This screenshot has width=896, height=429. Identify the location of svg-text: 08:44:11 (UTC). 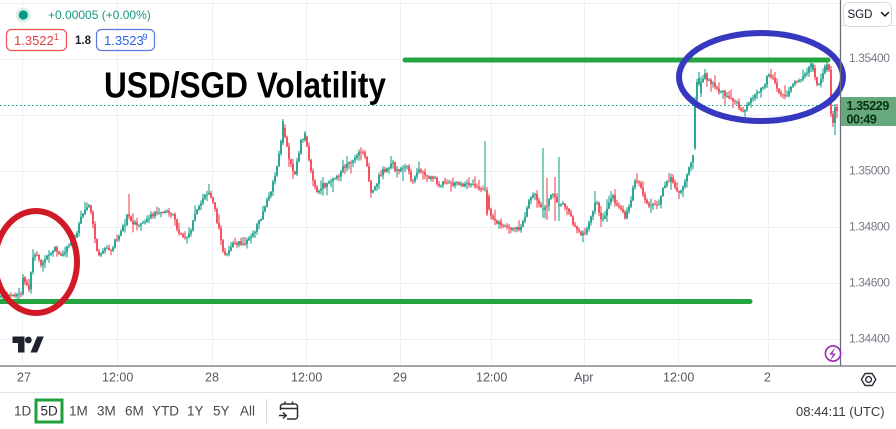
(840, 411).